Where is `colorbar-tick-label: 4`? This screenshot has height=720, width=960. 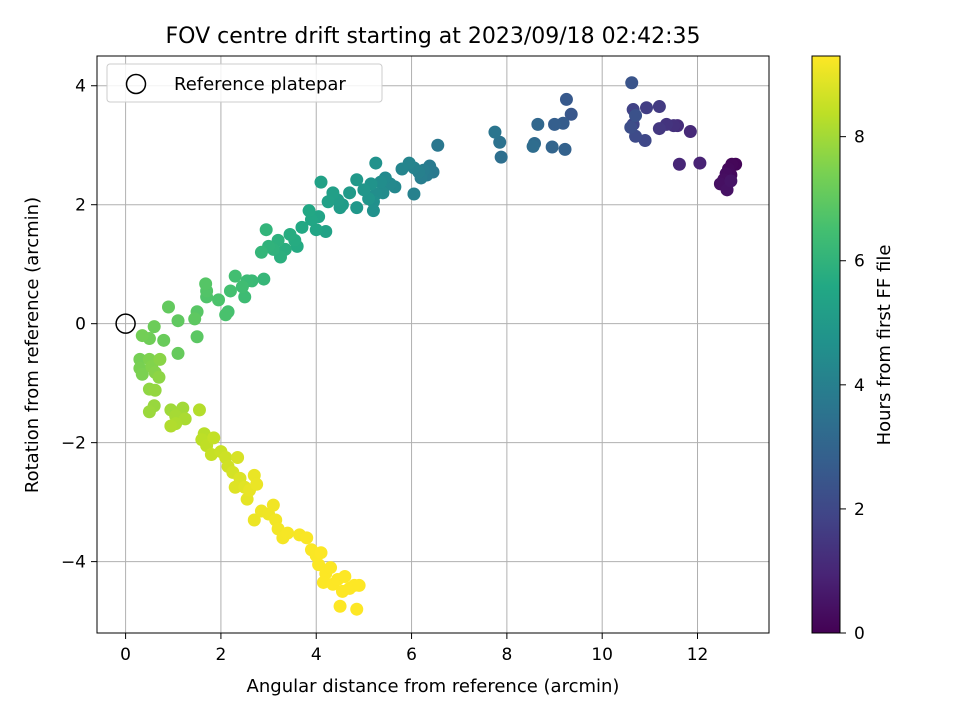 colorbar-tick-label: 4 is located at coordinates (859, 386).